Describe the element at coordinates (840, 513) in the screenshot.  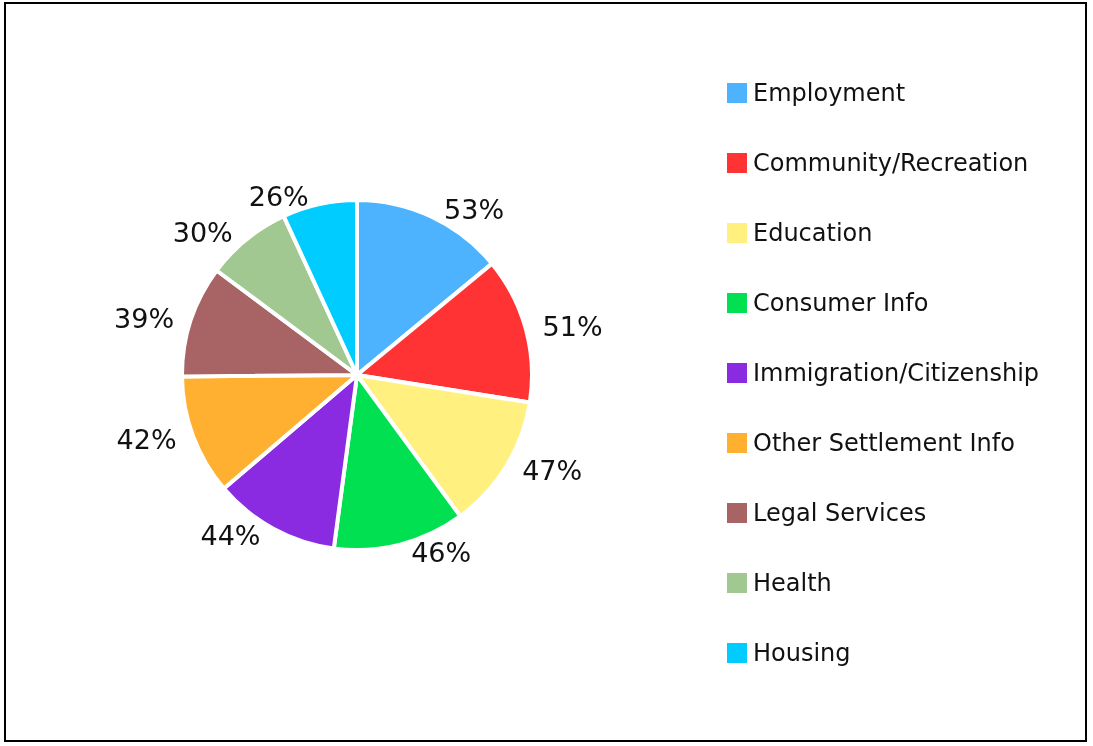
I see `legend-label: Legal Services` at that location.